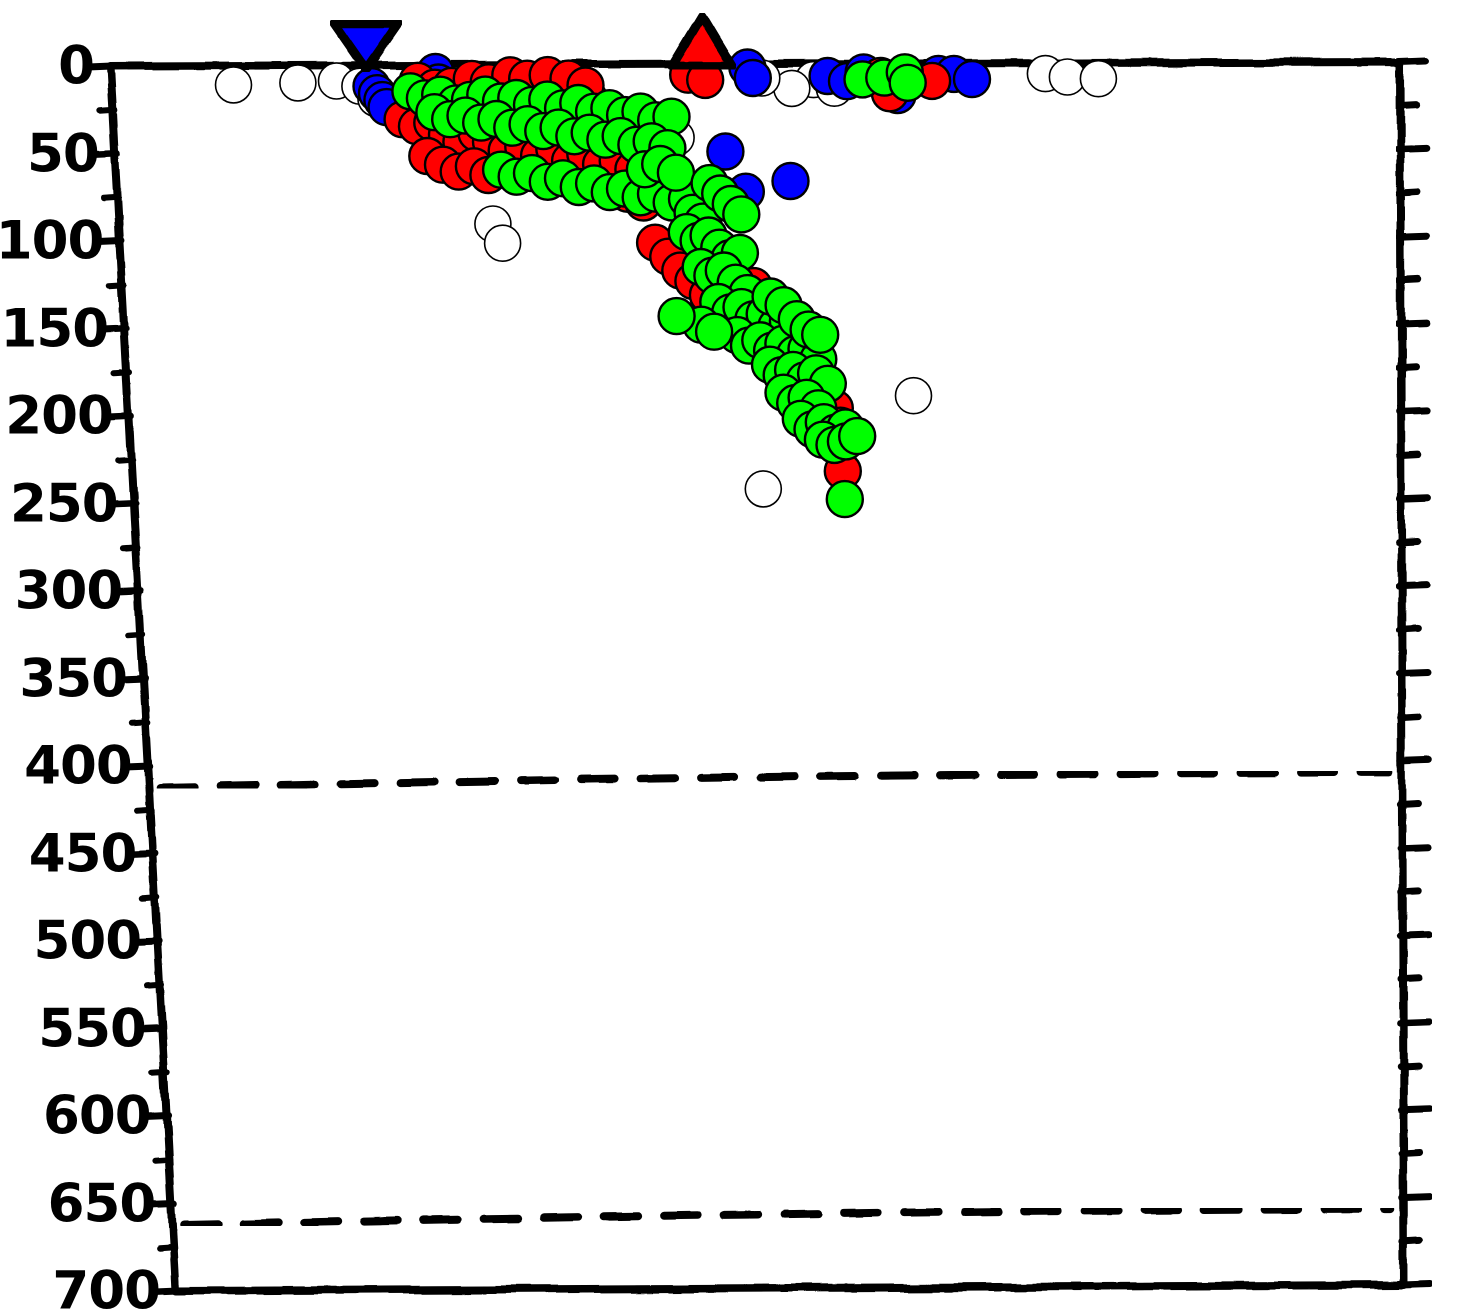 The width and height of the screenshot is (1466, 1314). I want to click on y-axis-minor-ticks, so click(137, 679).